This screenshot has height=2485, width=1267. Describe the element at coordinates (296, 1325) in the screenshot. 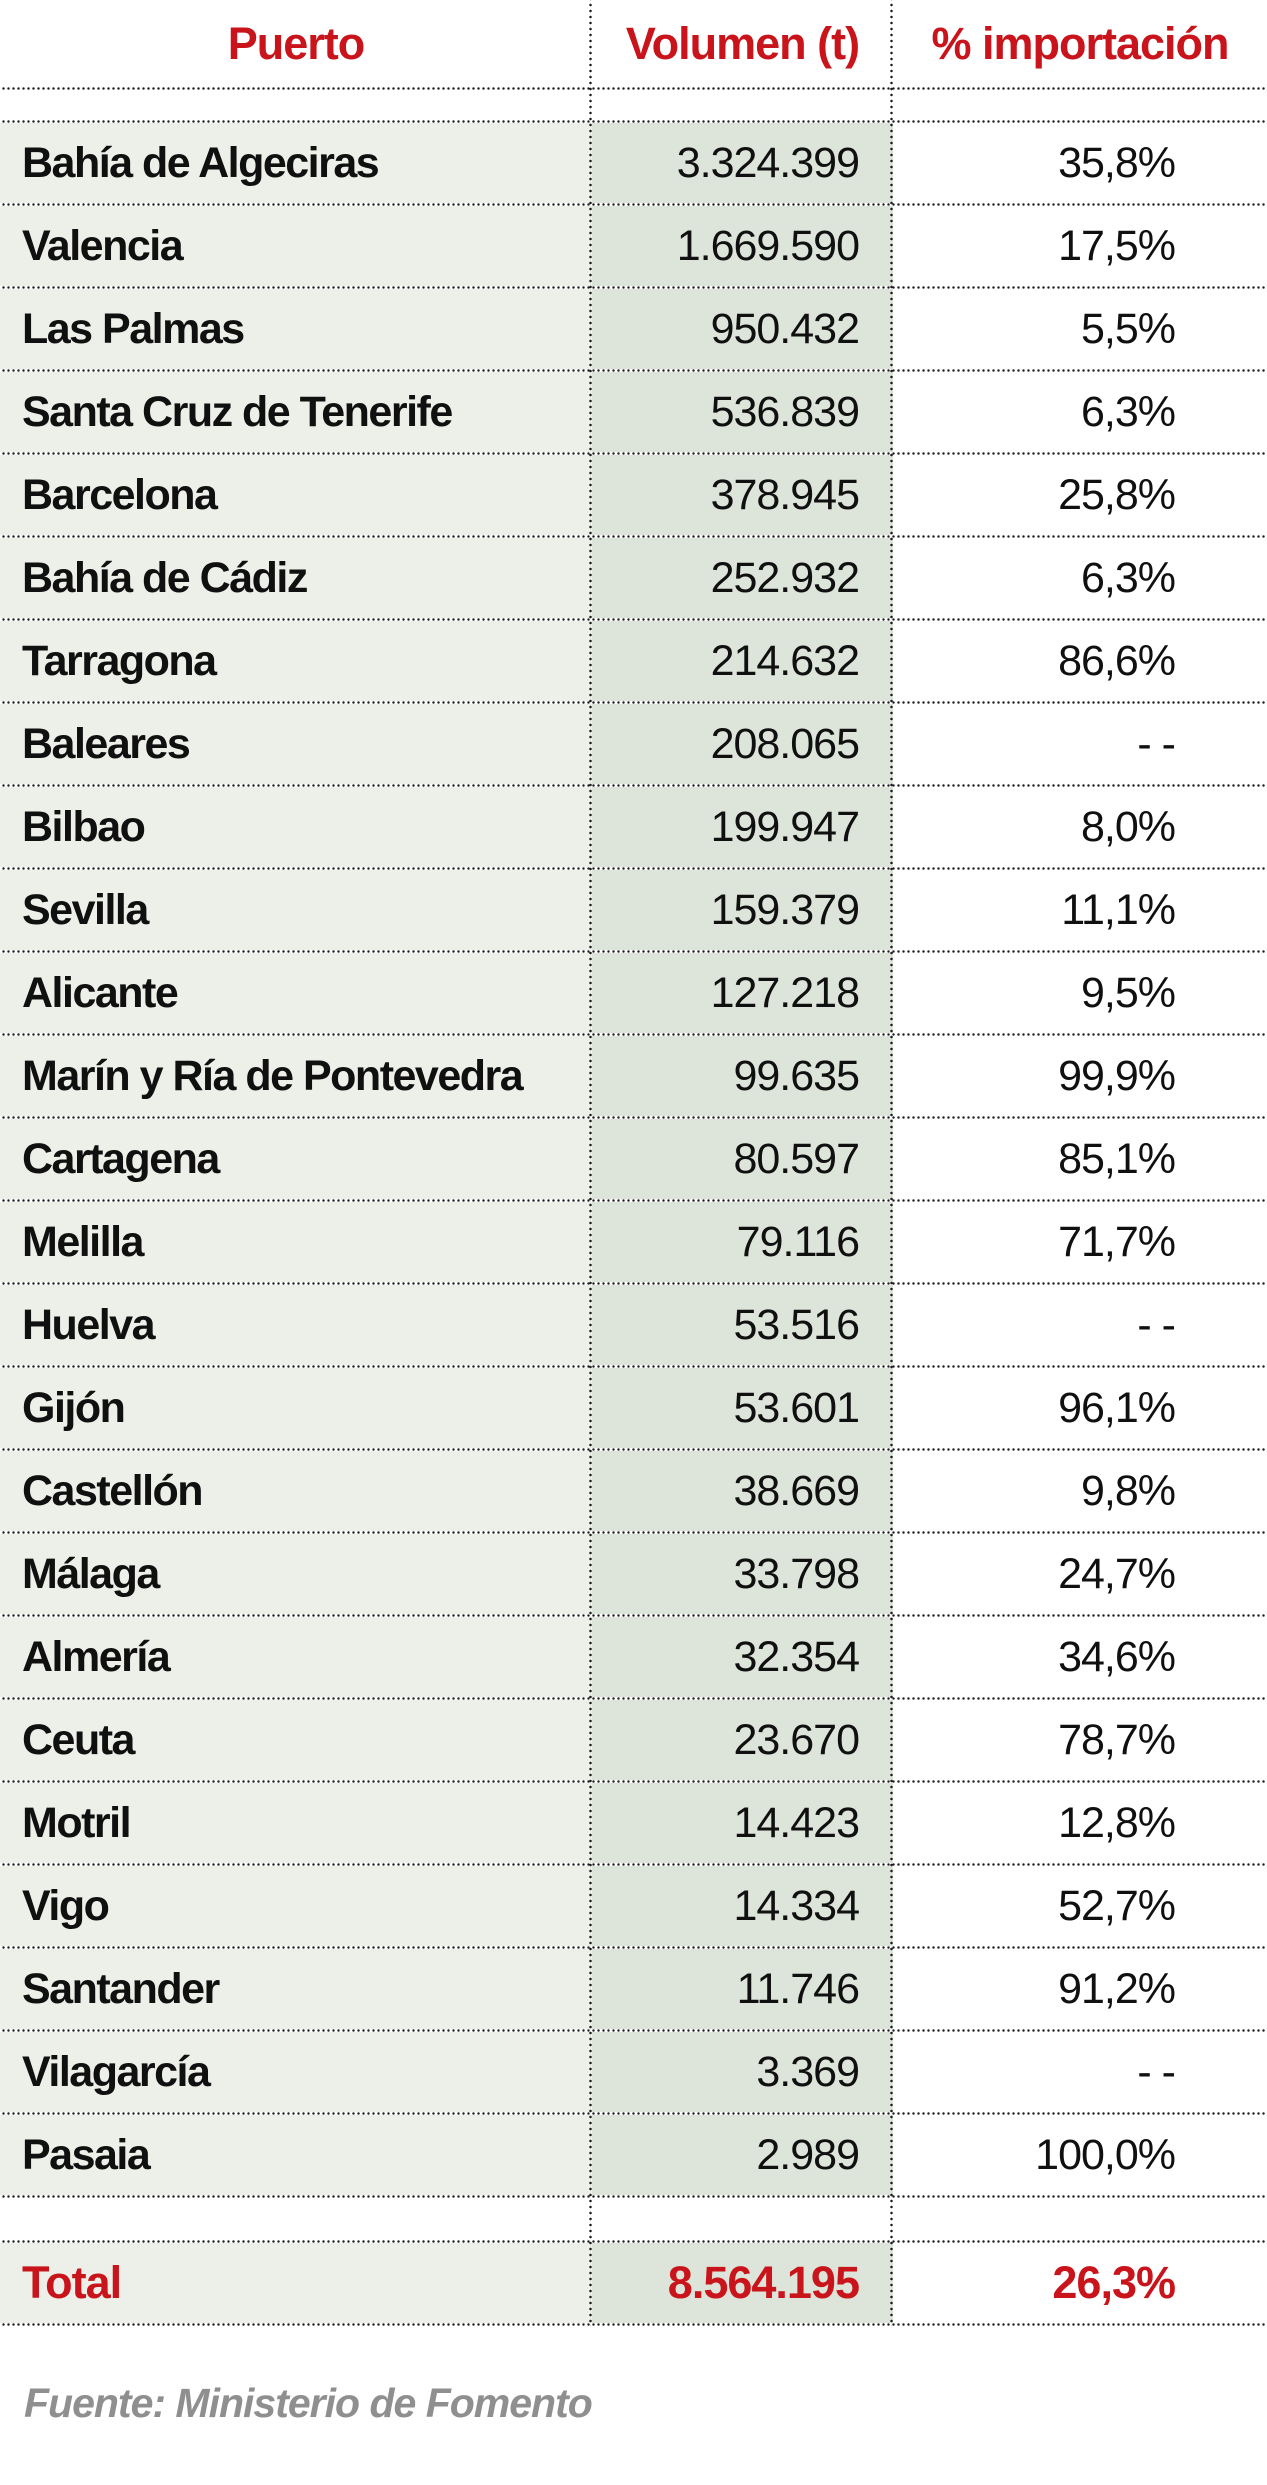

I see `port-name-cell: Huelva` at that location.